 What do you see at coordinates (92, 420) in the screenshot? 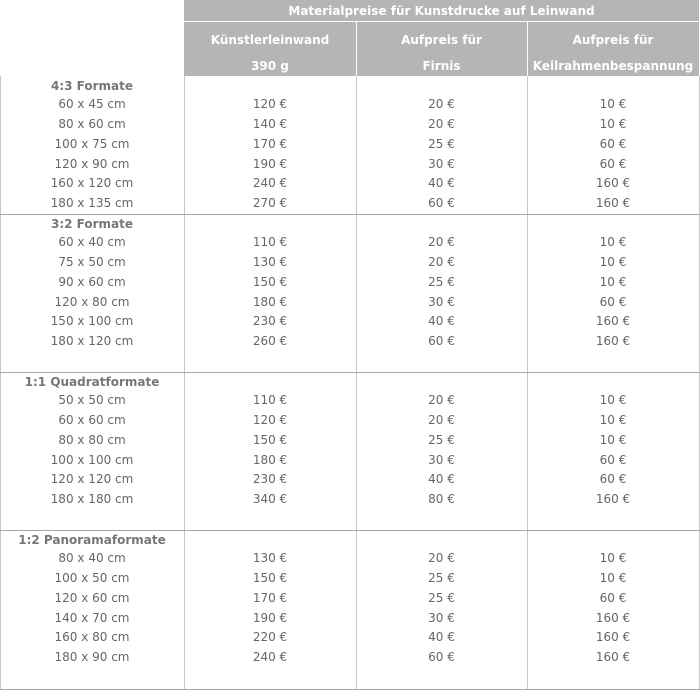
I see `size-cell: 60 x 60 cm` at bounding box center [92, 420].